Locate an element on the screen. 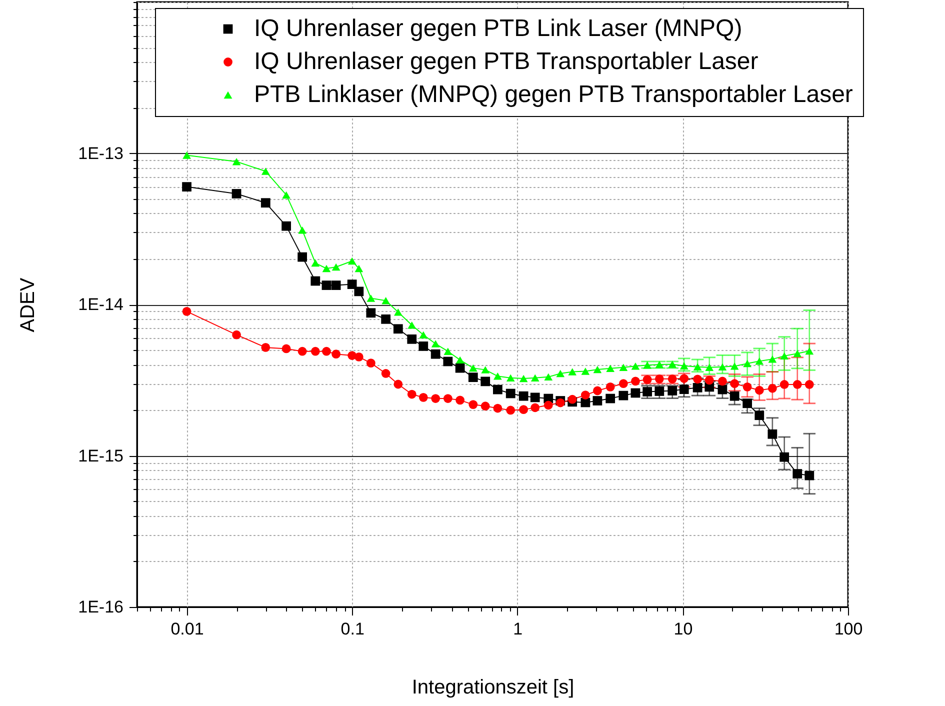 The height and width of the screenshot is (706, 945). y-axis-title: ADEV is located at coordinates (28, 304).